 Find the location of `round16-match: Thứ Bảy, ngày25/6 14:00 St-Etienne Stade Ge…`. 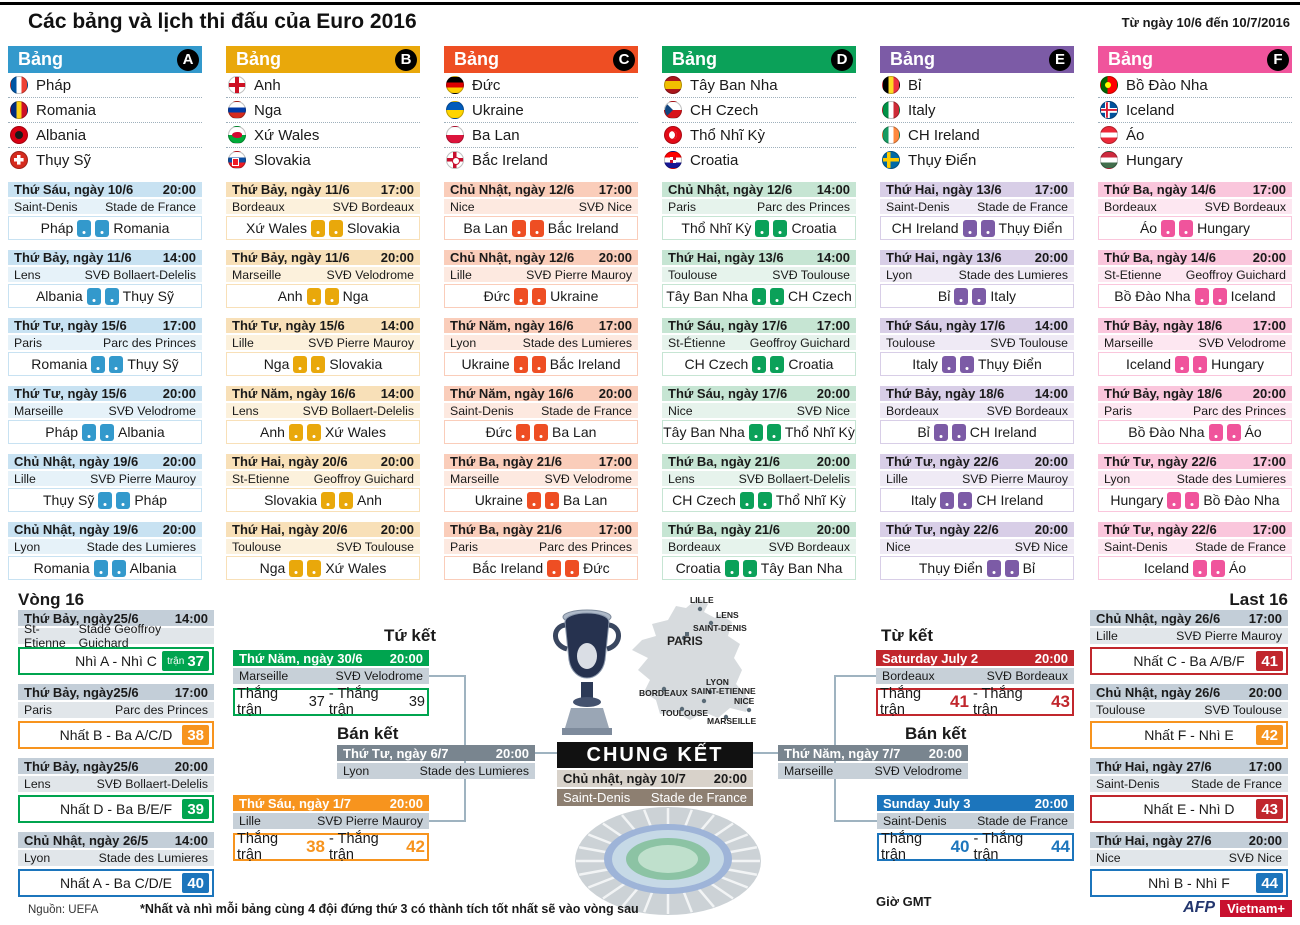

round16-match: Thứ Bảy, ngày25/6 14:00 St-Etienne Stade Ge… is located at coordinates (116, 642).